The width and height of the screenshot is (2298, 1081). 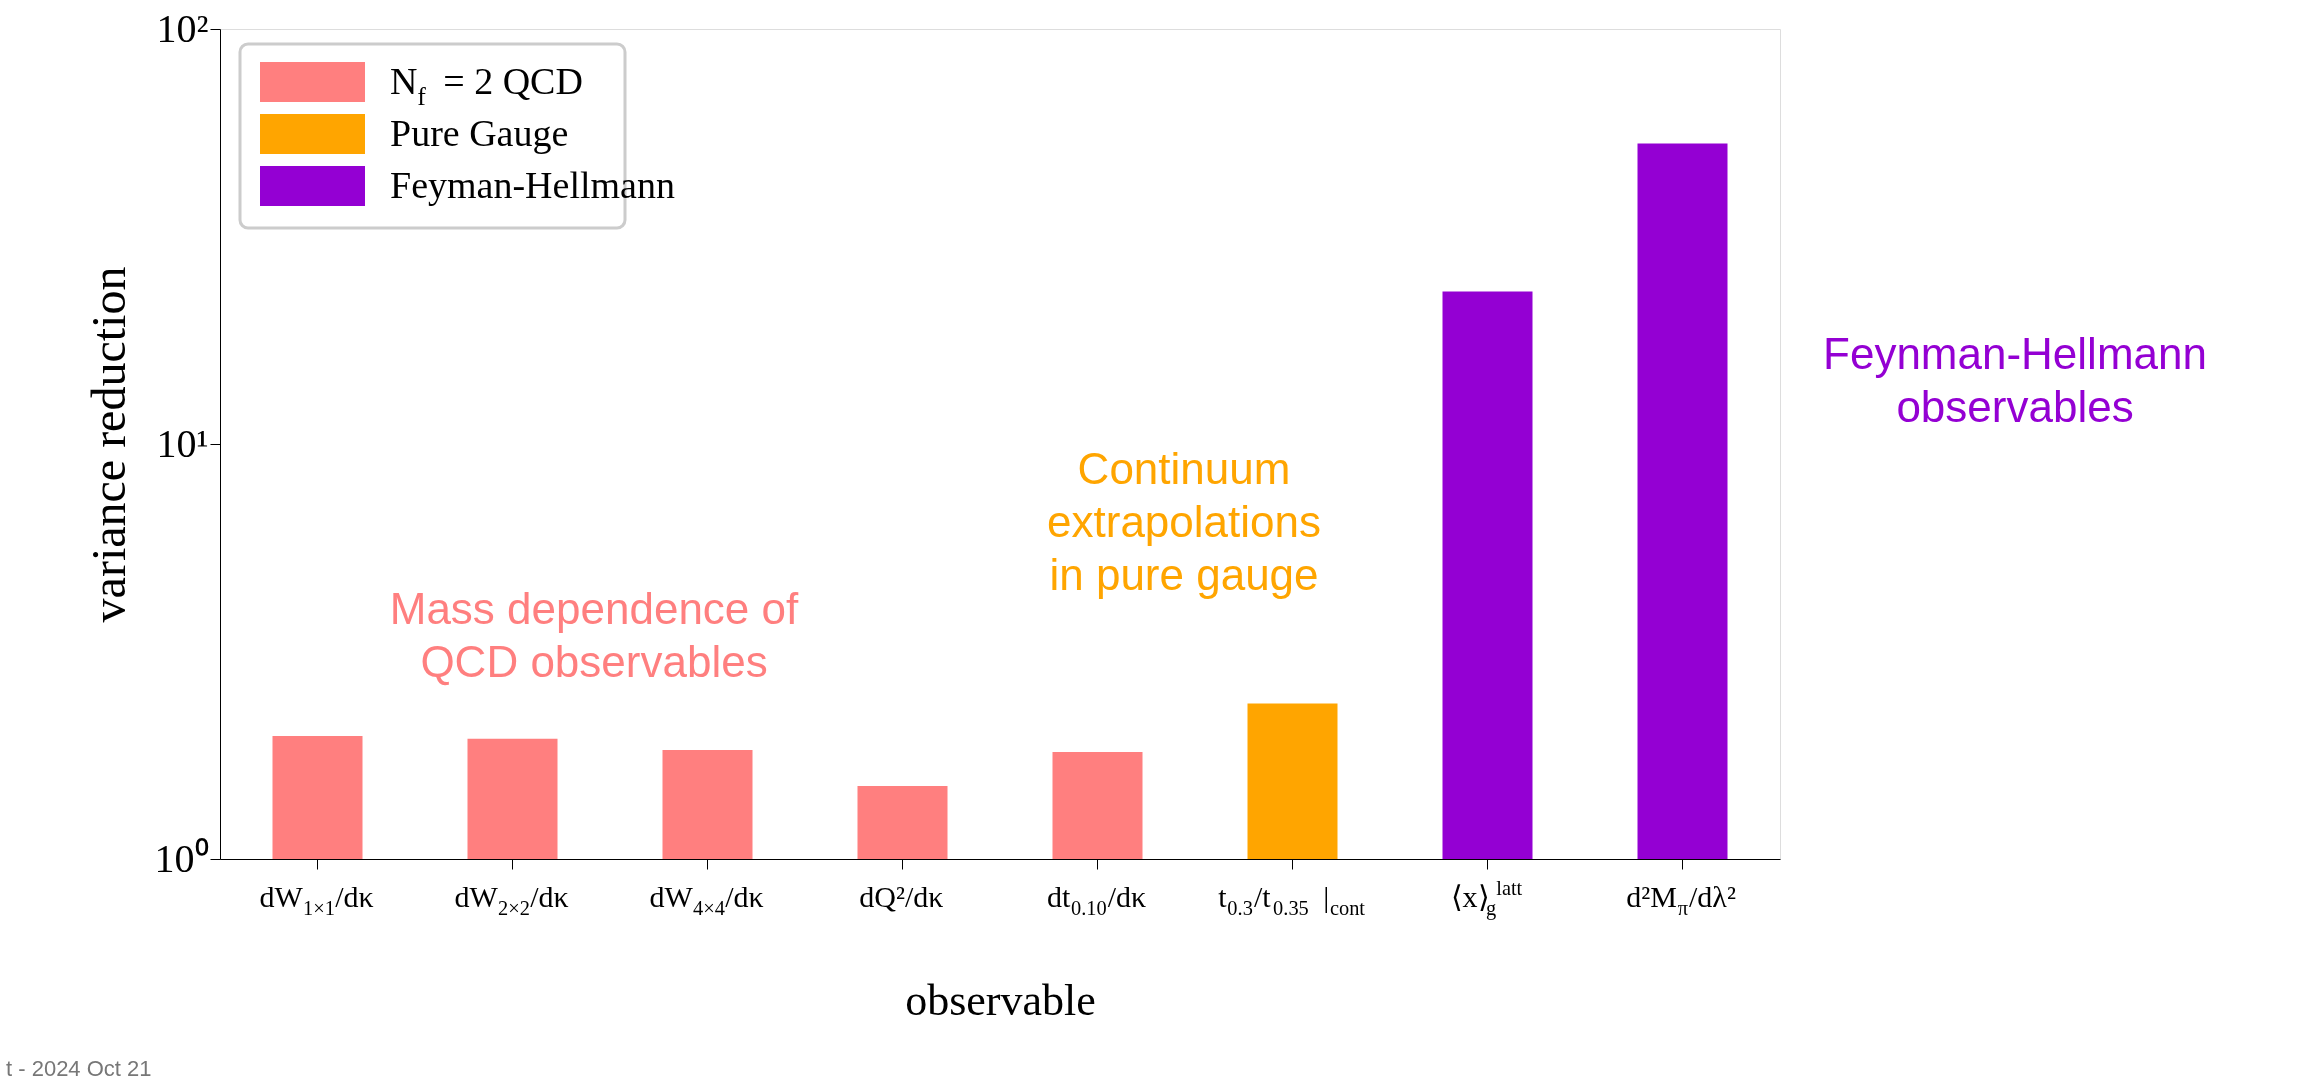 What do you see at coordinates (181, 858) in the screenshot?
I see `y-tick-label: 10⁰` at bounding box center [181, 858].